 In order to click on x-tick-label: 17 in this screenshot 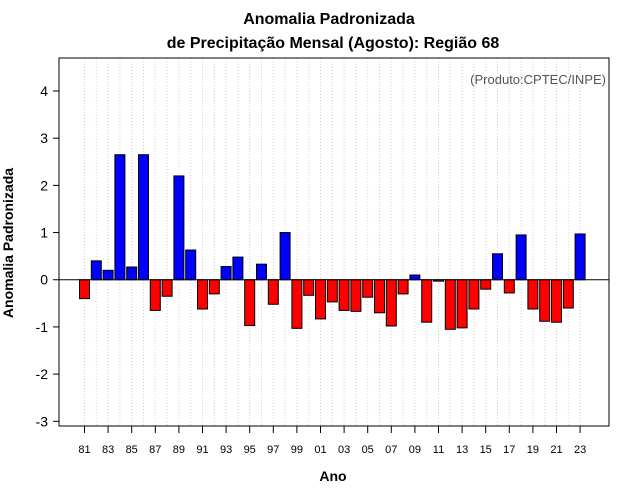, I will do `click(509, 450)`.